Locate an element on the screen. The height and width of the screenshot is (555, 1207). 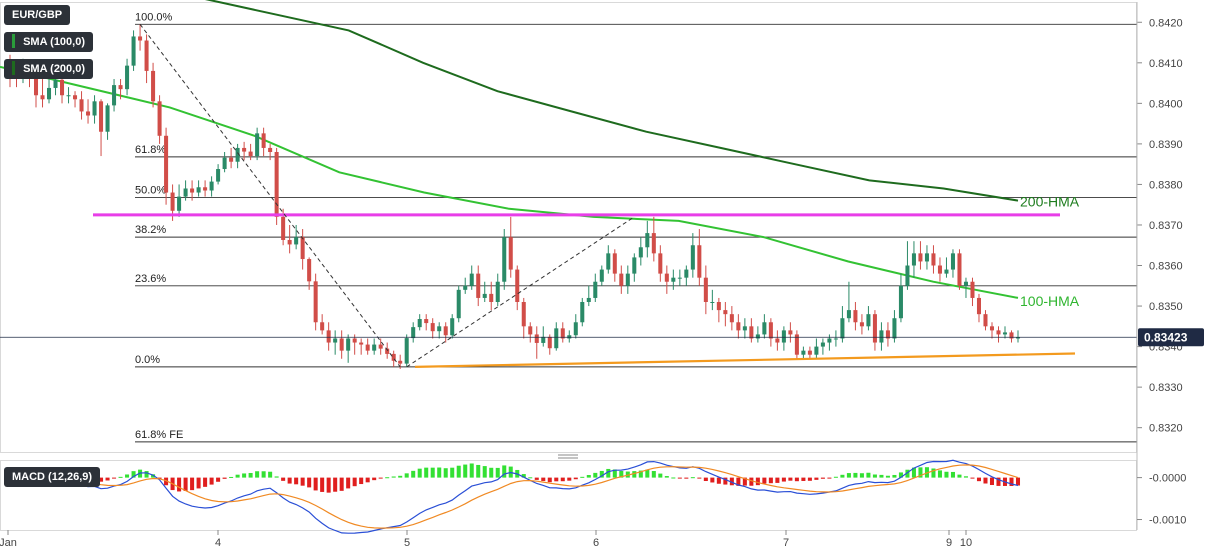
sma200-legend: SMA (200,0) is located at coordinates (49, 69).